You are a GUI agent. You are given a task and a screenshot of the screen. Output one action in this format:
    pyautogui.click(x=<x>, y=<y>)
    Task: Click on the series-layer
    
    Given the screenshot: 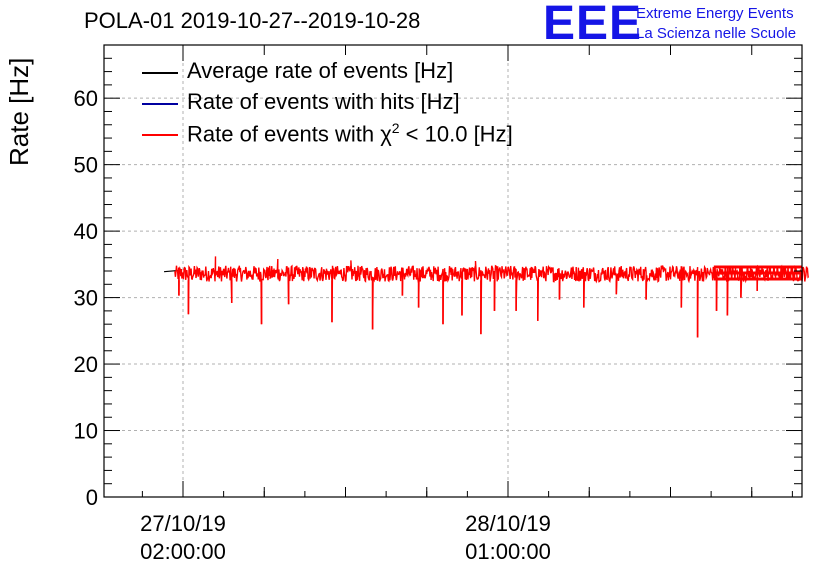 What is the action you would take?
    pyautogui.click(x=486, y=297)
    